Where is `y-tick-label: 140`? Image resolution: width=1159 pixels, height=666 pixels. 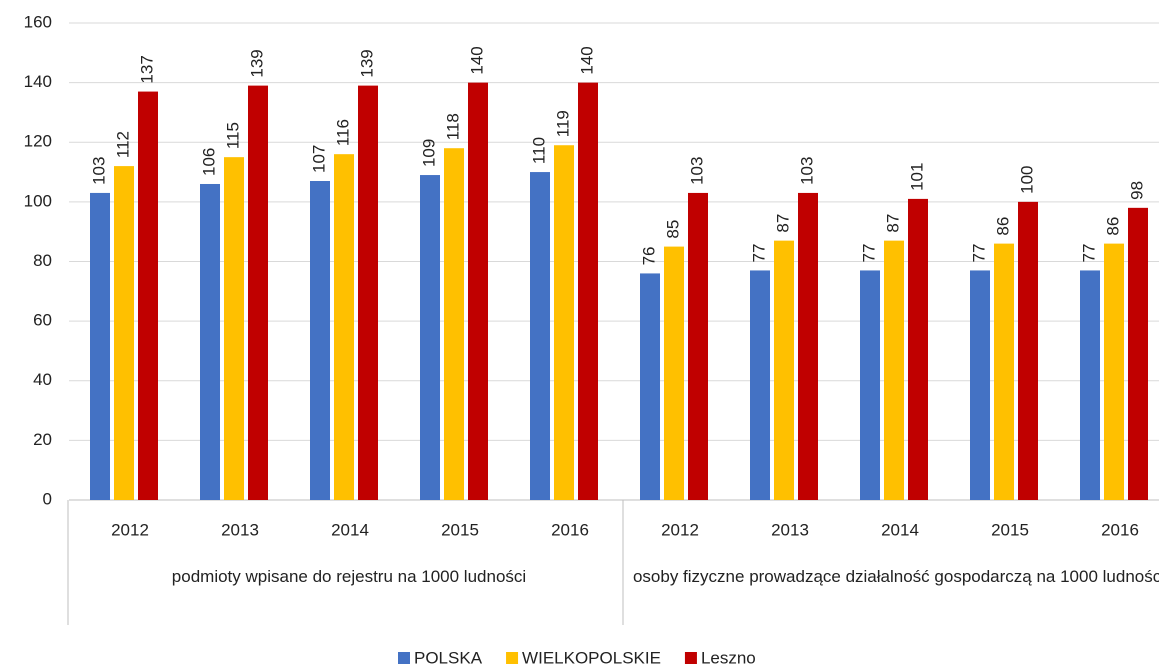
y-tick-label: 140 is located at coordinates (38, 81).